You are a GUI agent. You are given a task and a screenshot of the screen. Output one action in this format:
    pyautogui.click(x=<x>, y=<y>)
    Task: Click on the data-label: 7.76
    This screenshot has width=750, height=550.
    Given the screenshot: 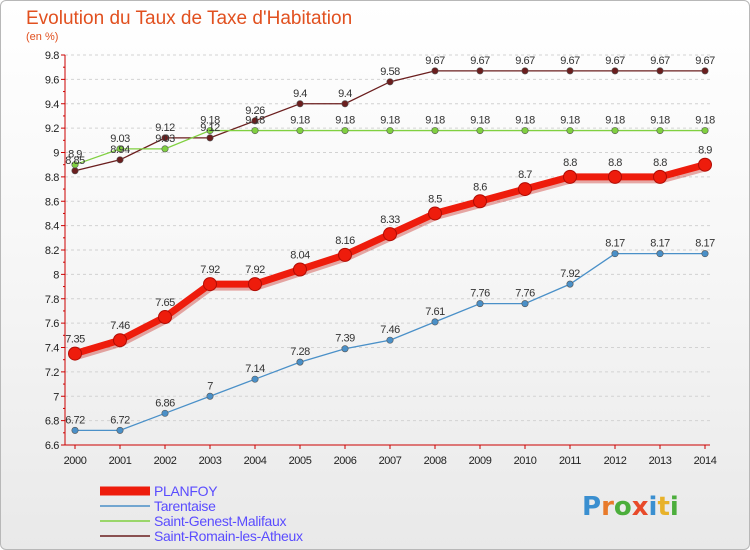 What is the action you would take?
    pyautogui.click(x=480, y=294)
    